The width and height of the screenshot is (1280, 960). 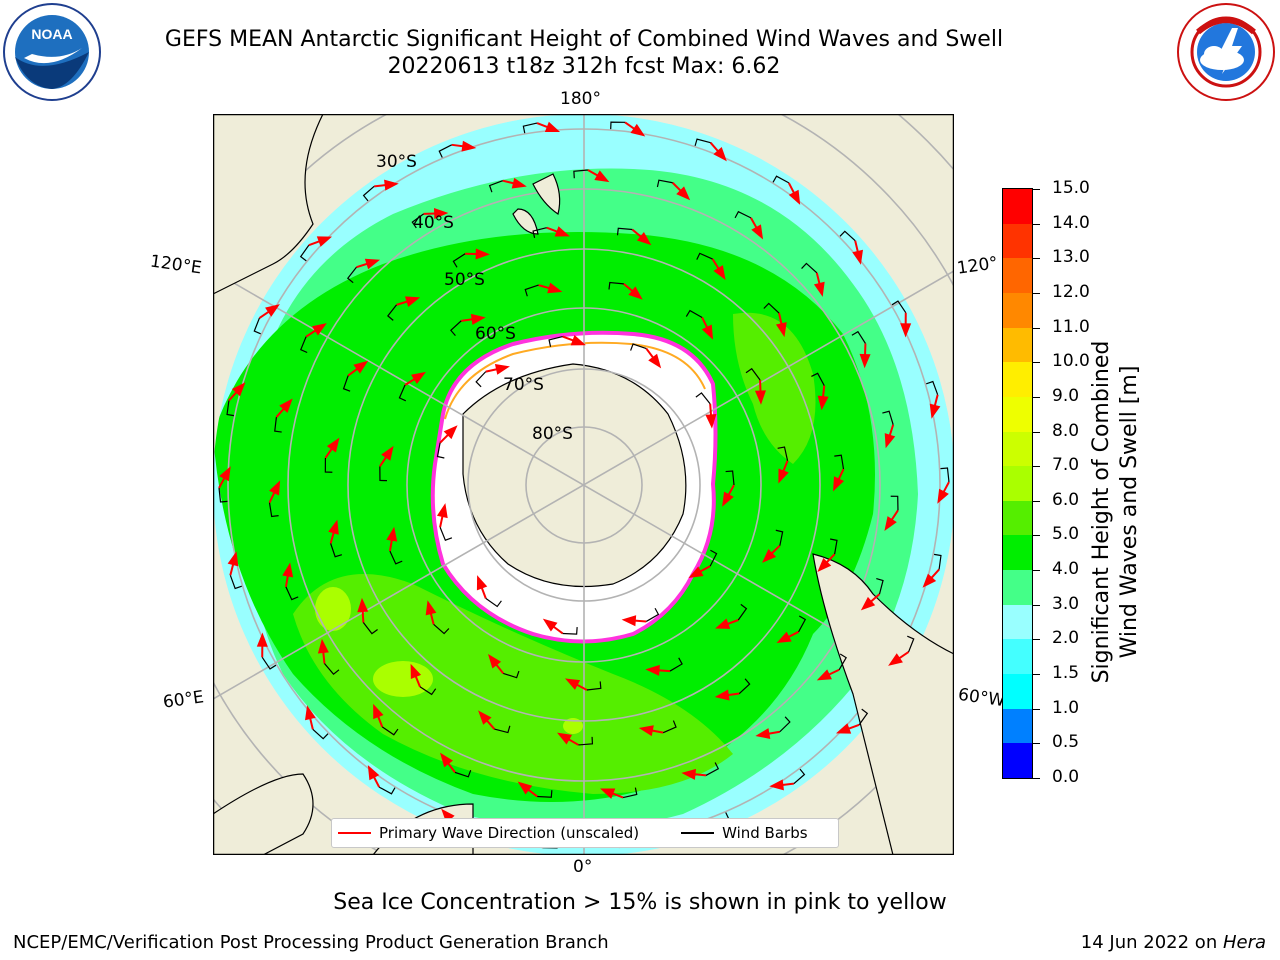 I want to click on lat-label-80s: 80°S, so click(x=552, y=434).